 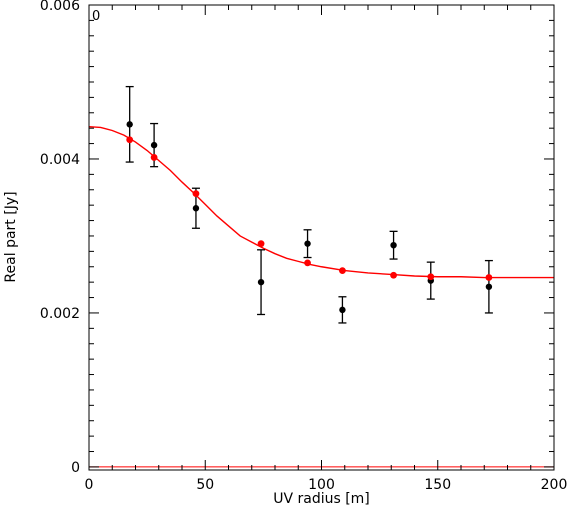 I want to click on y-axis-label: Real part [Jy], so click(x=11, y=236).